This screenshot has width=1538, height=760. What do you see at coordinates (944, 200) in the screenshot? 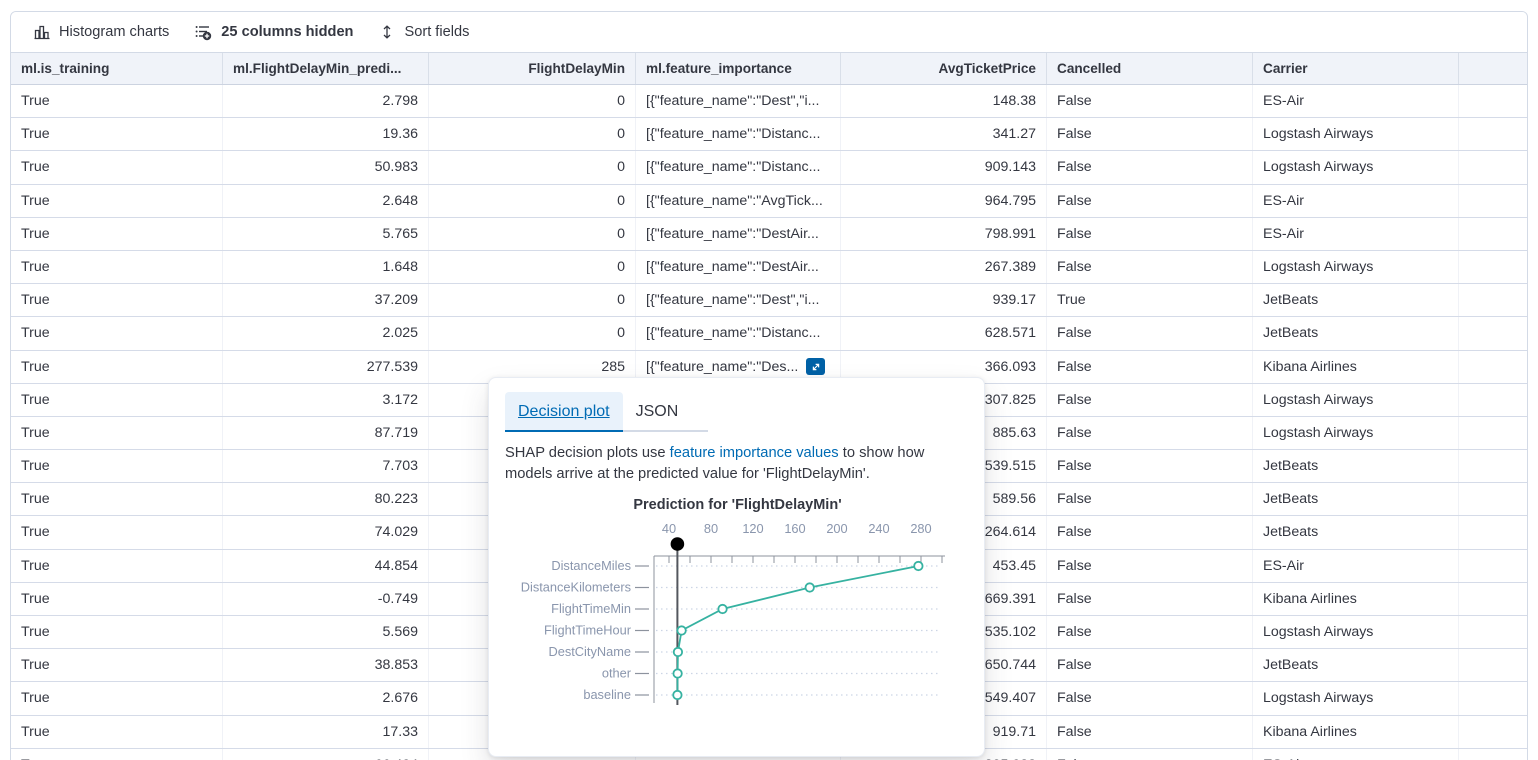
I see `table-cell: 964.795` at bounding box center [944, 200].